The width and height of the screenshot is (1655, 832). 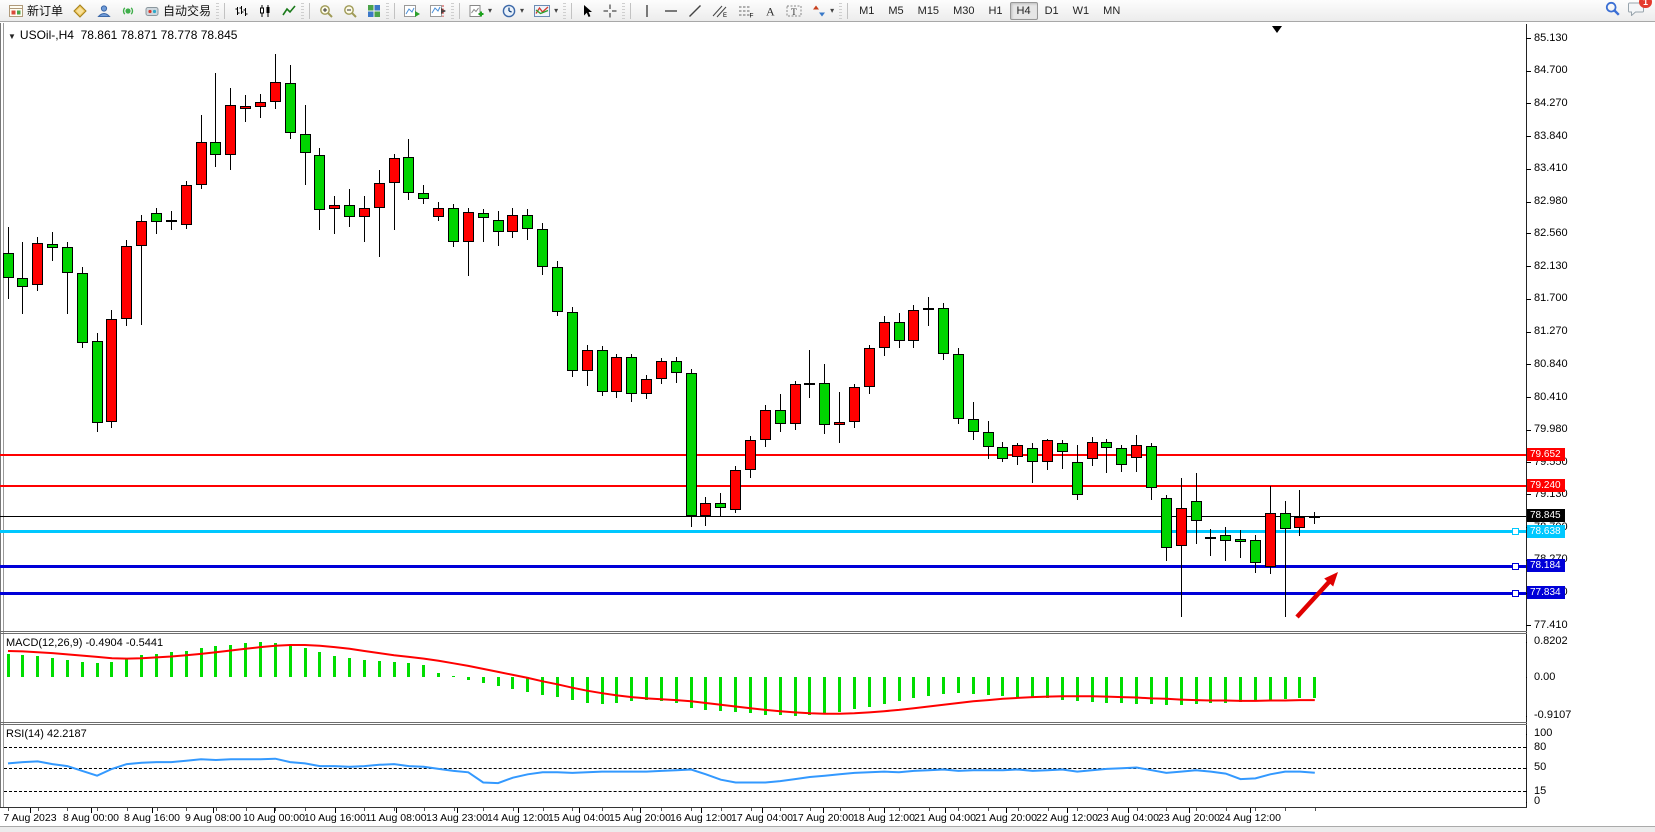 I want to click on bid-price-line, so click(x=763, y=516).